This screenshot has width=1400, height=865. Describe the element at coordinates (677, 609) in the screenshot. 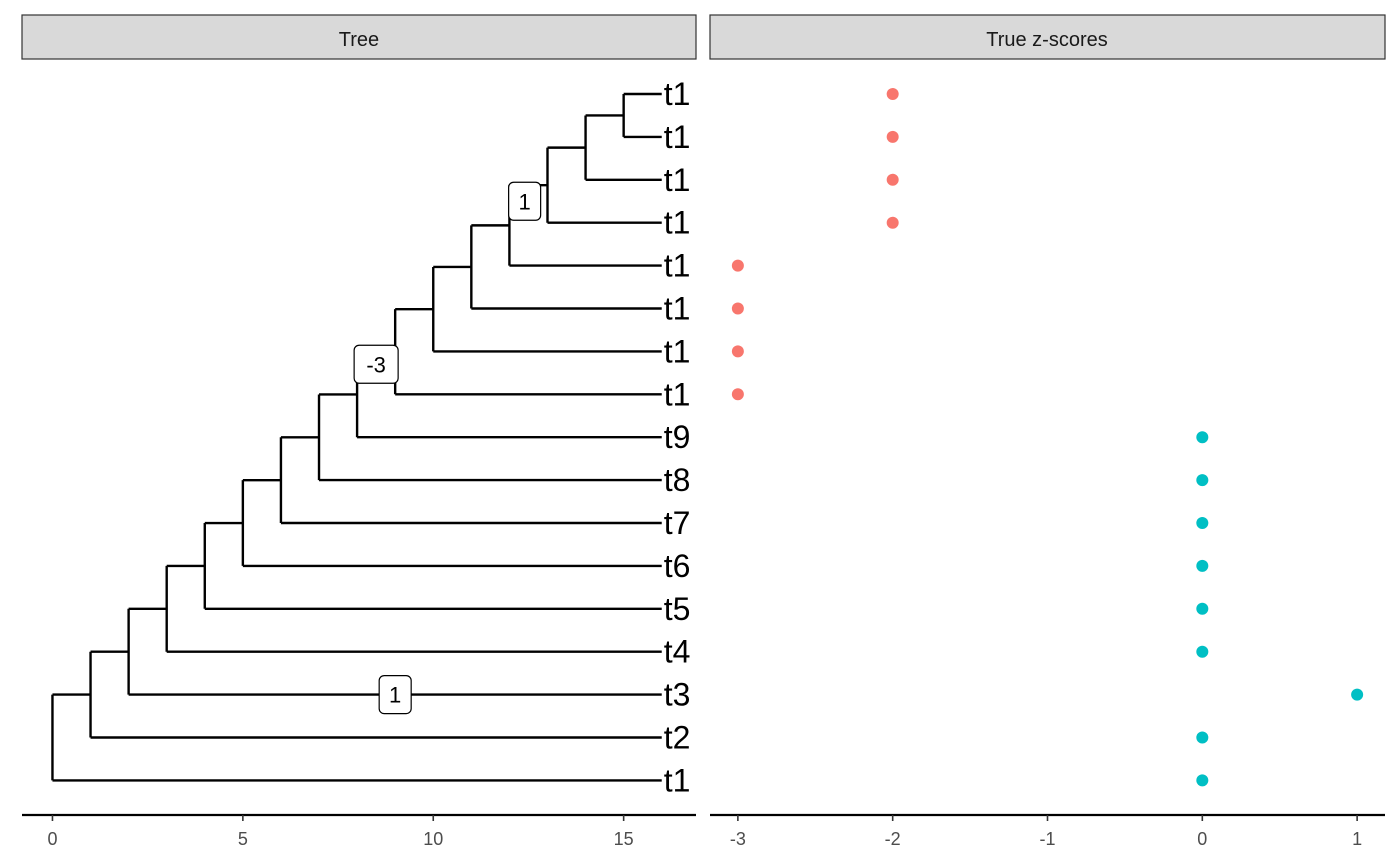

I see `tree-tip-label: t5` at that location.